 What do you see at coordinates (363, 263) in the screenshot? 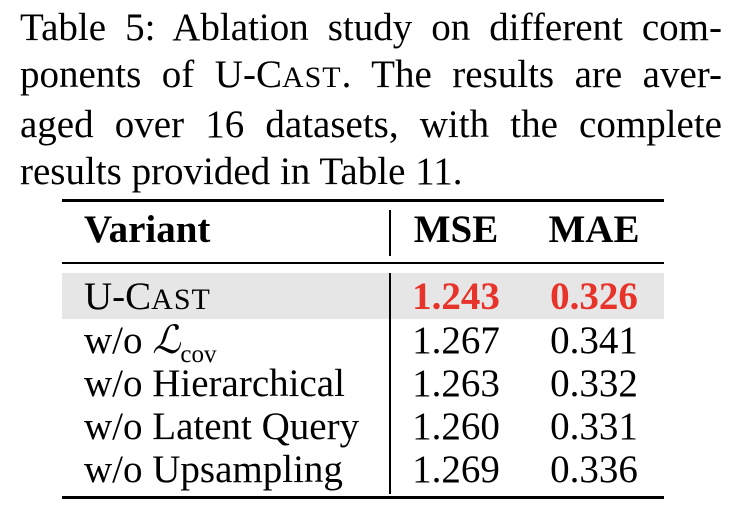
I see `table-mid-rule` at bounding box center [363, 263].